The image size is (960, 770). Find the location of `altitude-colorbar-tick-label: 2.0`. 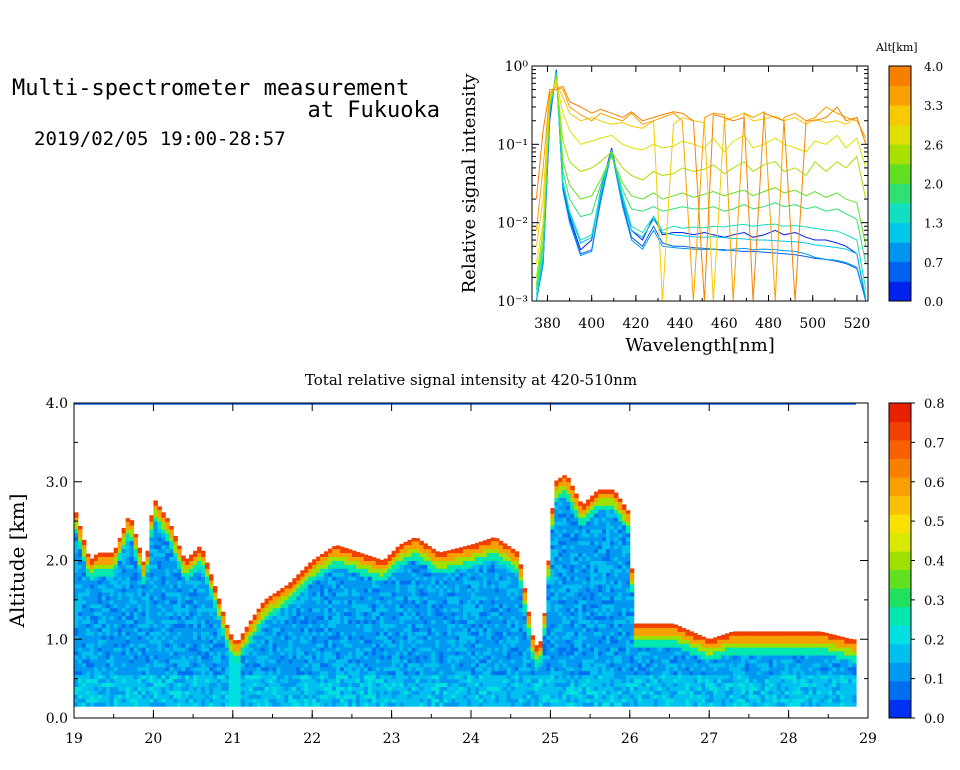

altitude-colorbar-tick-label: 2.0 is located at coordinates (933, 185).